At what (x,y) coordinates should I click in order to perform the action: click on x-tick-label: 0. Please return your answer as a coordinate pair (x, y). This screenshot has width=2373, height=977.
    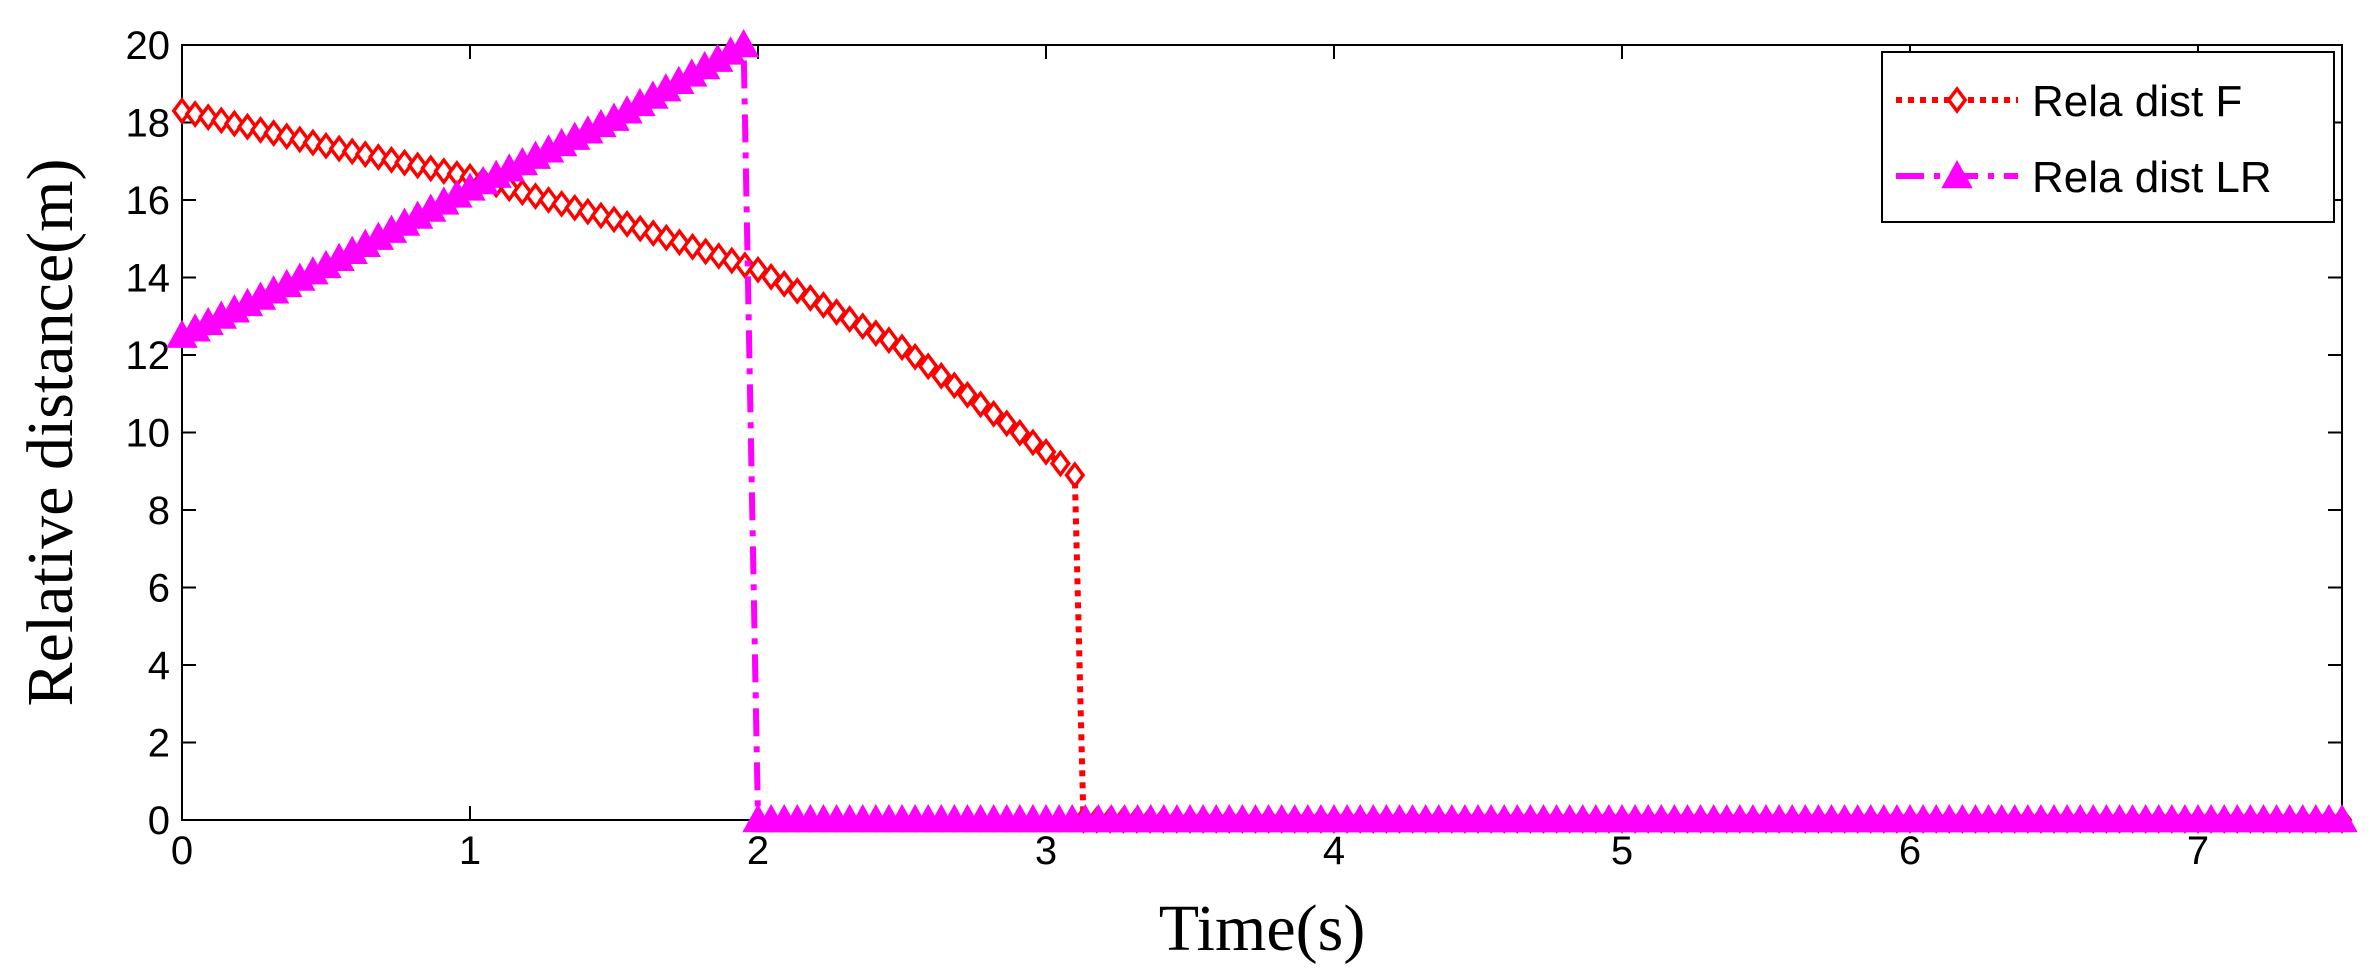
    Looking at the image, I should click on (182, 851).